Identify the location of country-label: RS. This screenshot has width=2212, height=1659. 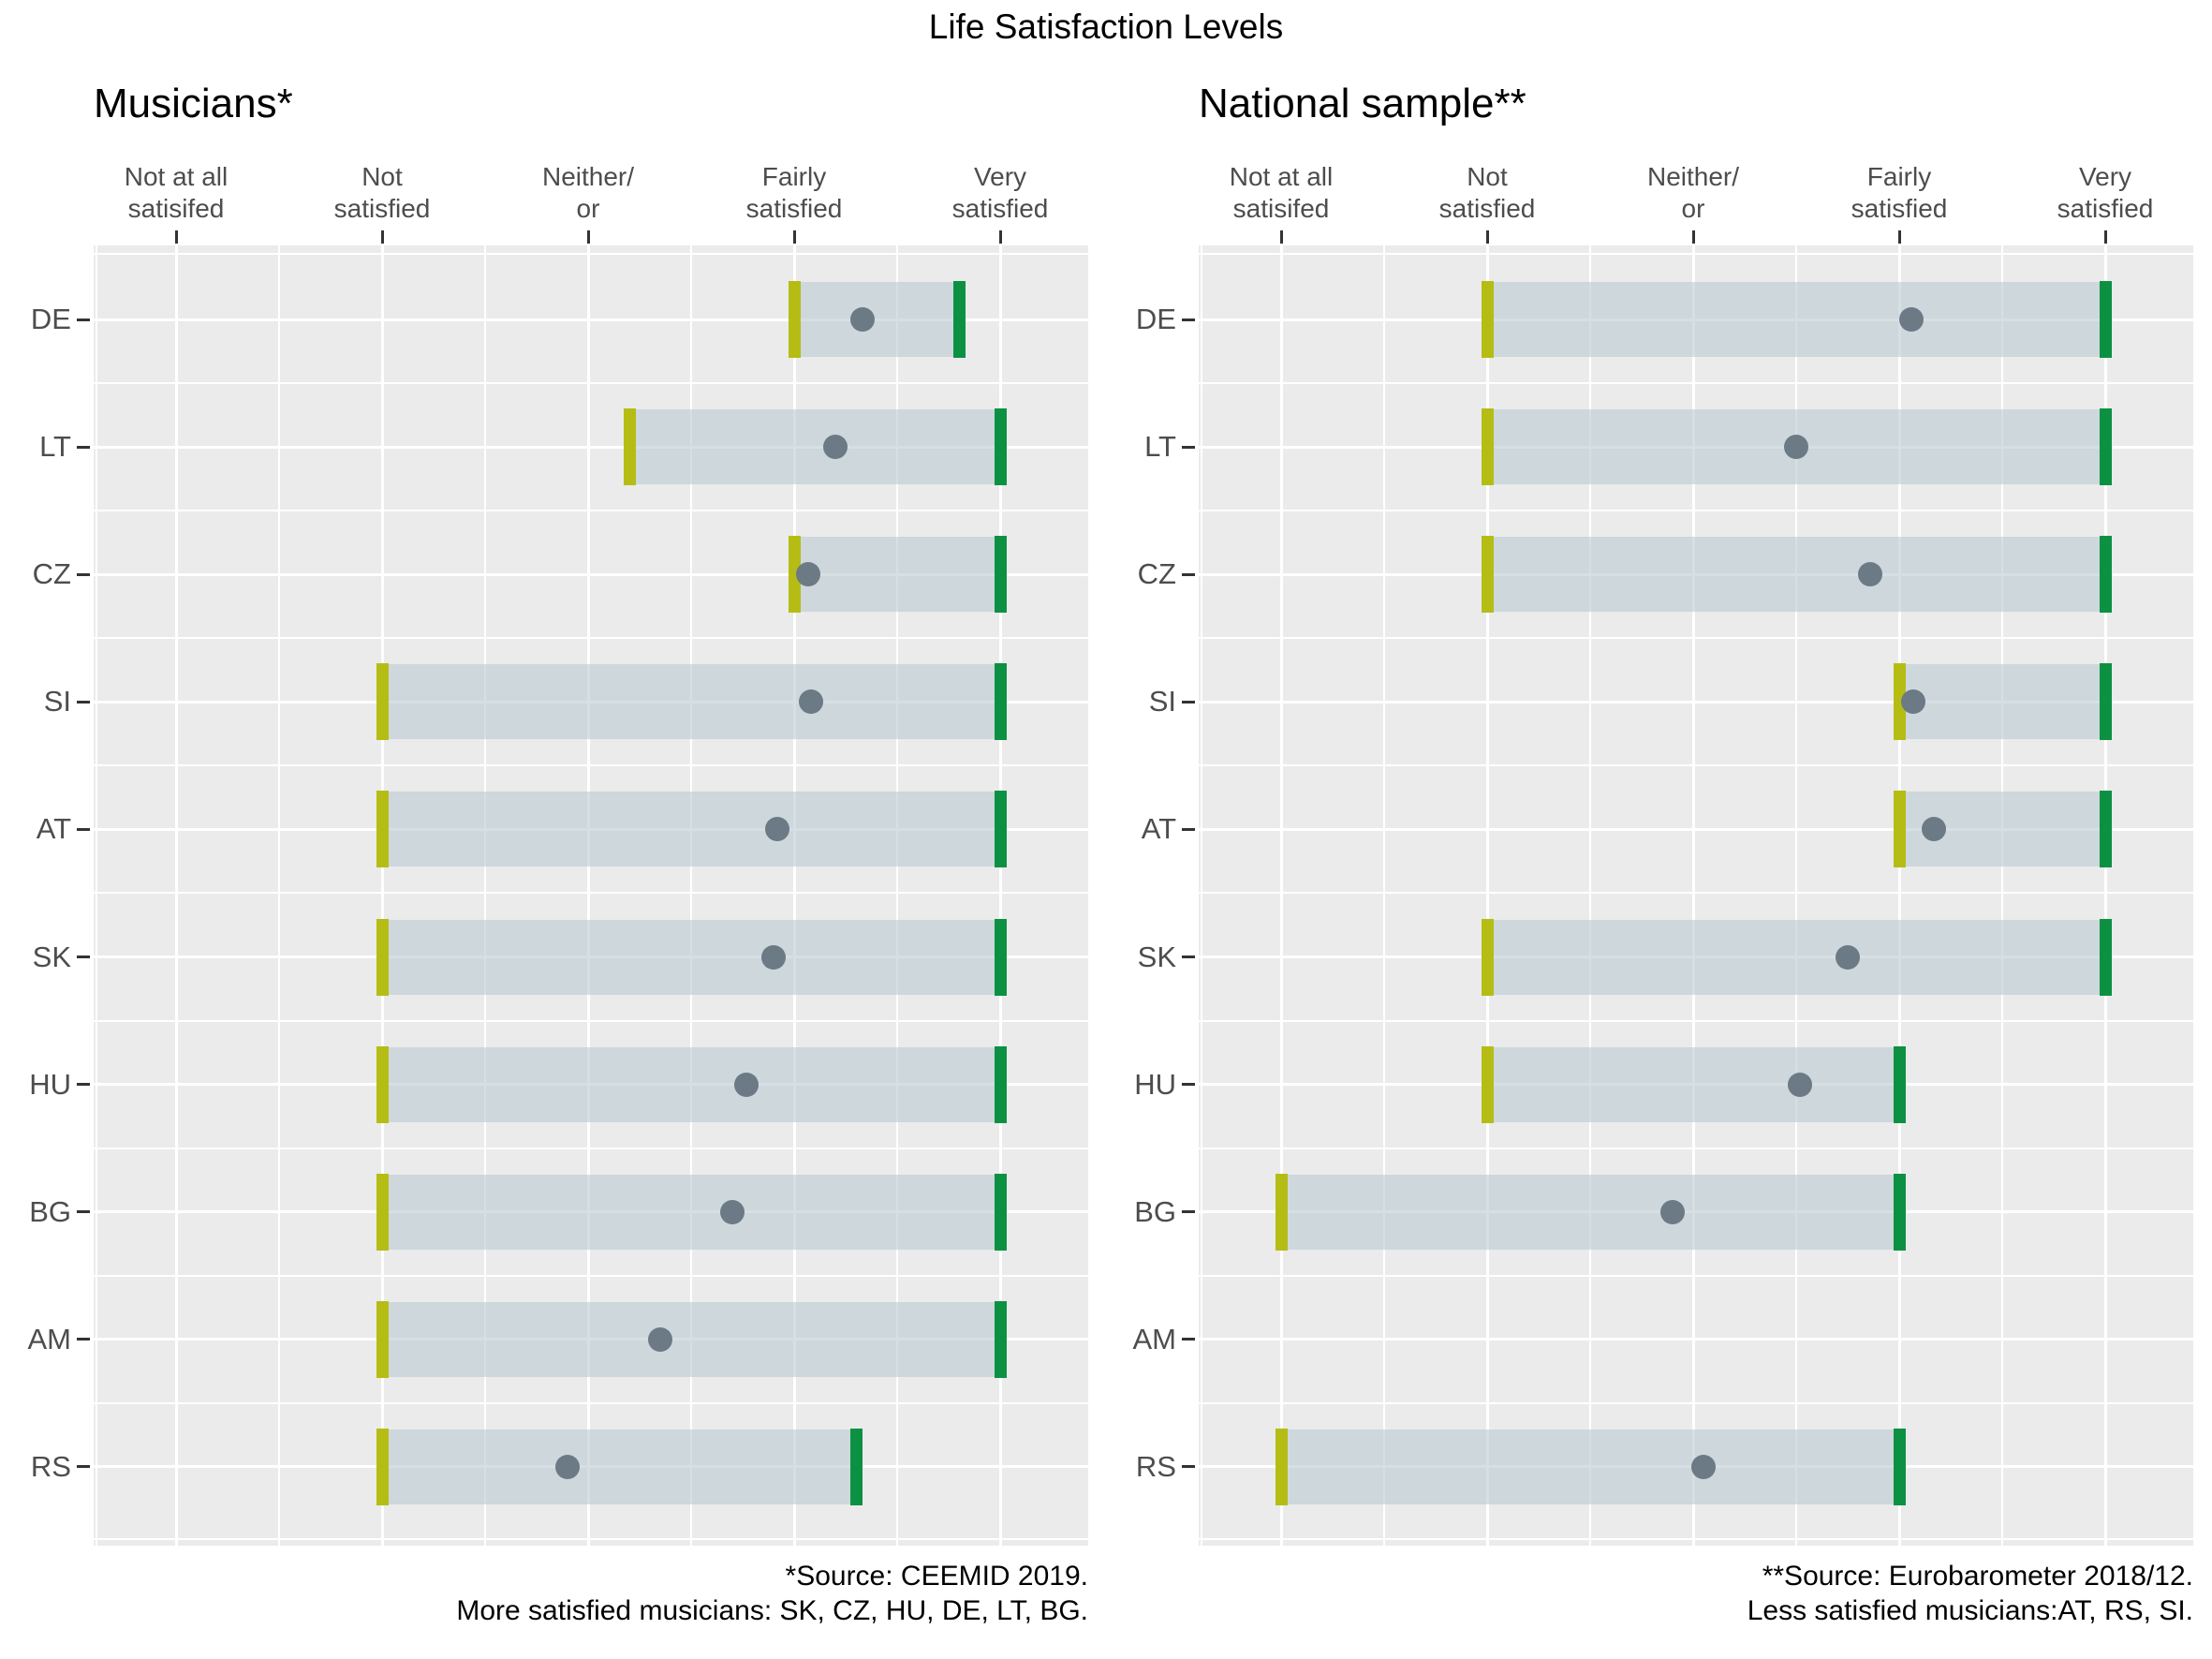
(50, 1466).